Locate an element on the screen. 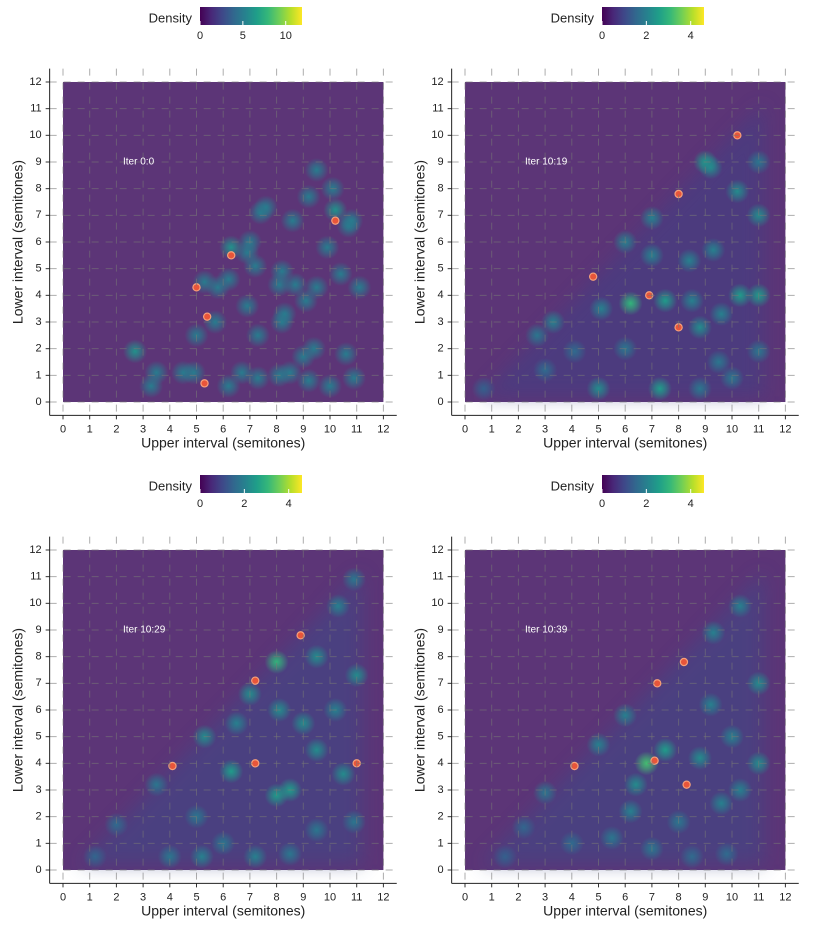  x-tick-label: 1 is located at coordinates (492, 429).